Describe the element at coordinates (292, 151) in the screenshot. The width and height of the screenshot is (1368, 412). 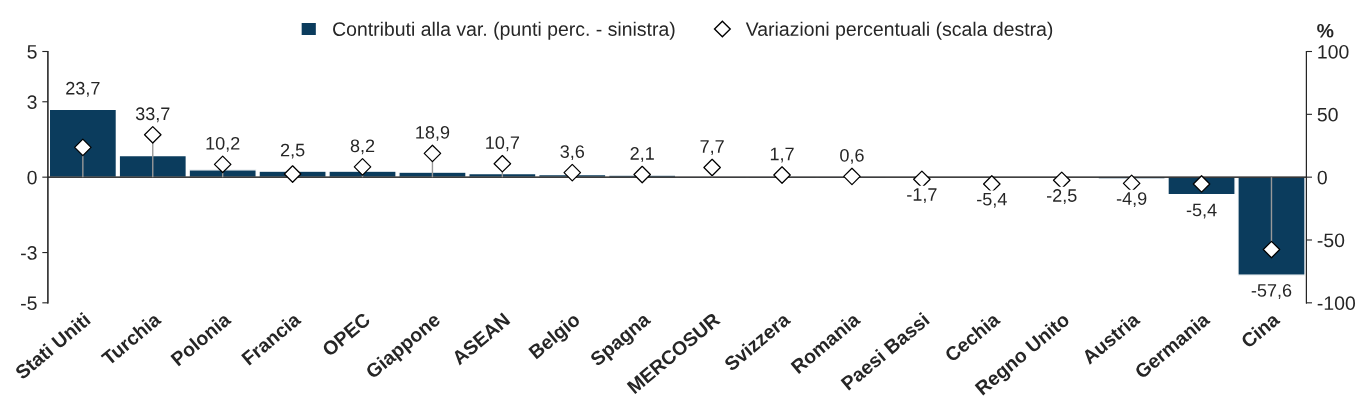
I see `data-label: 2,5` at that location.